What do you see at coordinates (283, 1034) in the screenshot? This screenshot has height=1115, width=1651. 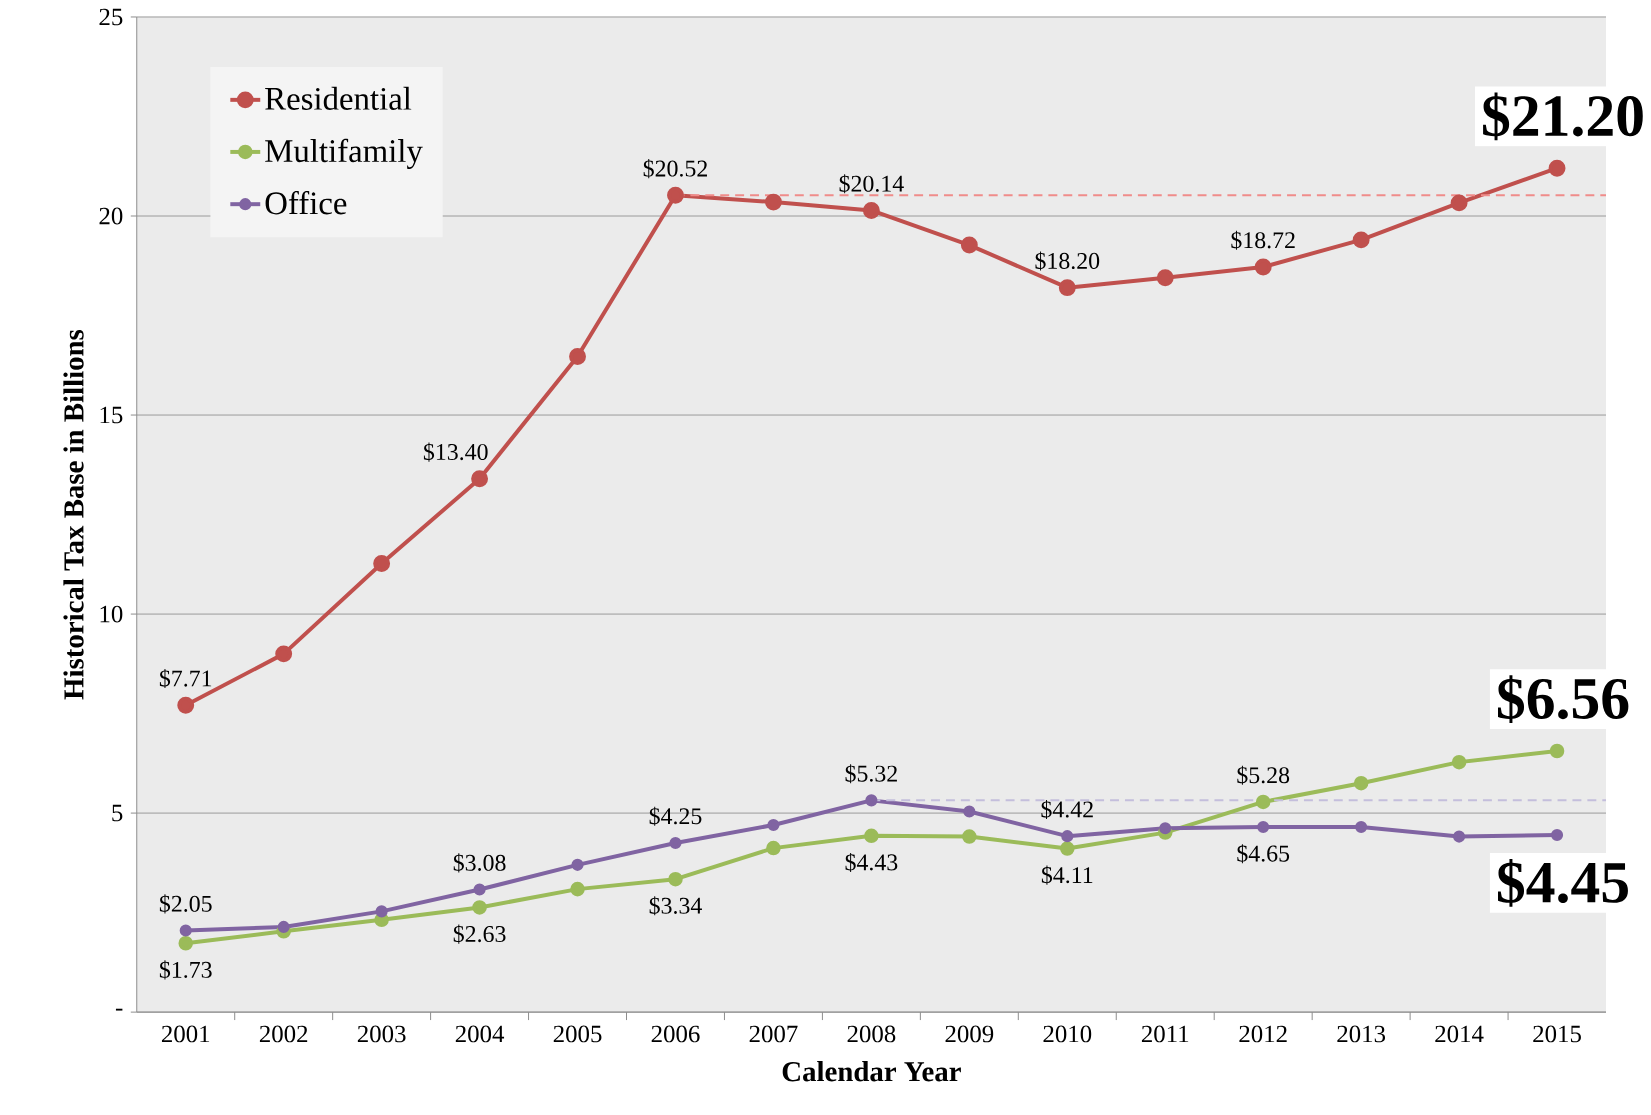 I see `x-tick-label: 2002` at bounding box center [283, 1034].